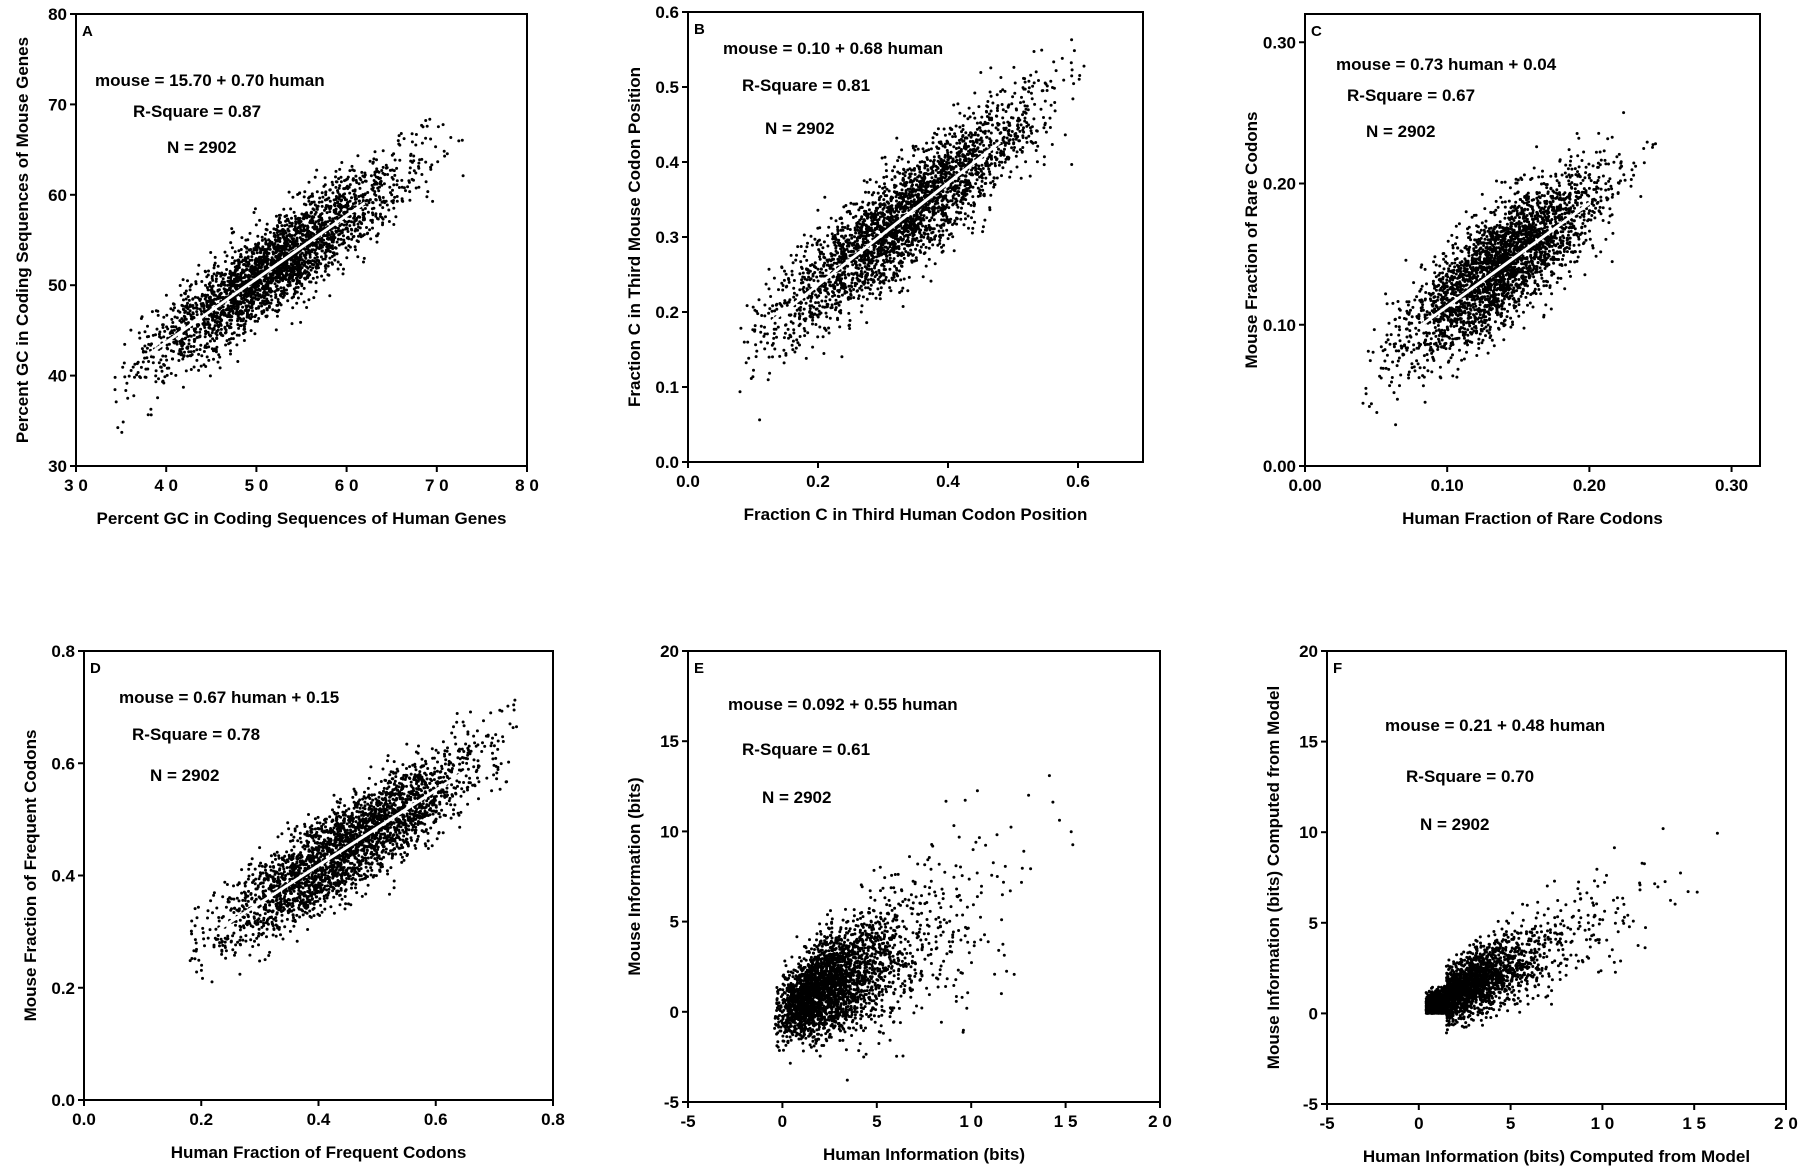  What do you see at coordinates (166, 485) in the screenshot?
I see `x-tick-label: 4 0` at bounding box center [166, 485].